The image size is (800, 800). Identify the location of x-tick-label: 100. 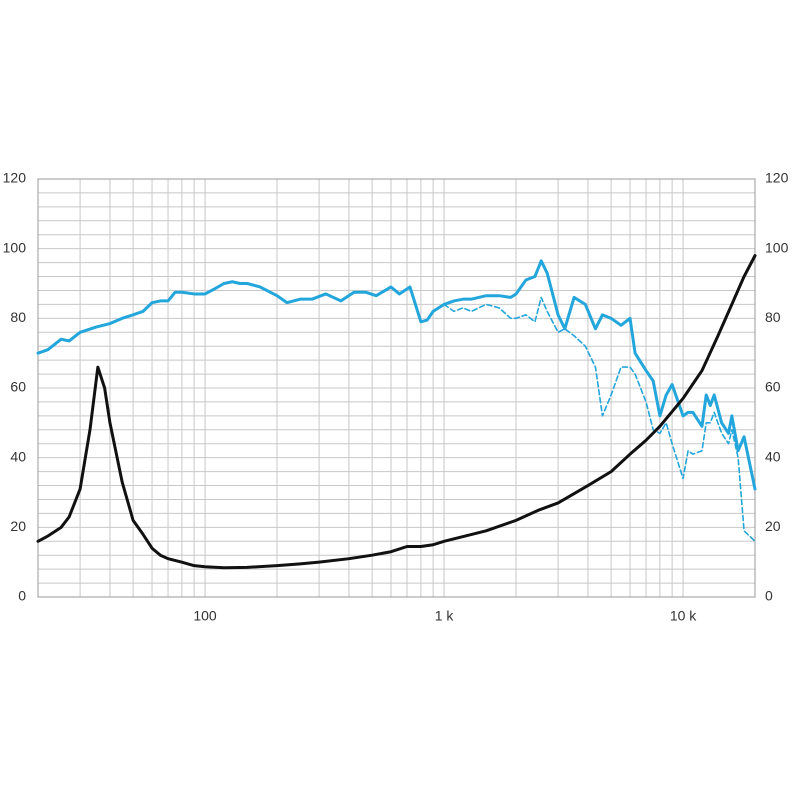
(205, 616).